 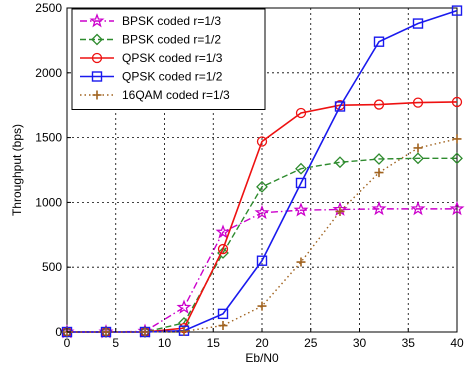 I want to click on legend-entry: 16QAM coded r=1/3, so click(x=155, y=95).